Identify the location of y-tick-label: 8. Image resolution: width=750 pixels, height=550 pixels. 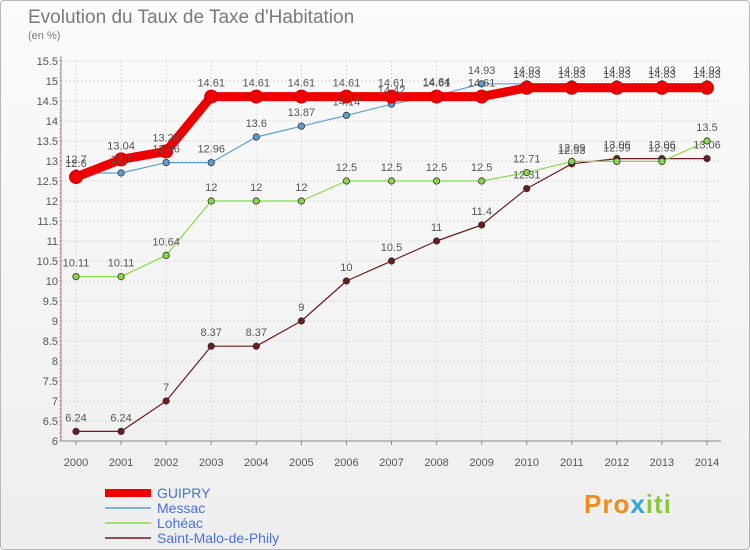
(55, 362).